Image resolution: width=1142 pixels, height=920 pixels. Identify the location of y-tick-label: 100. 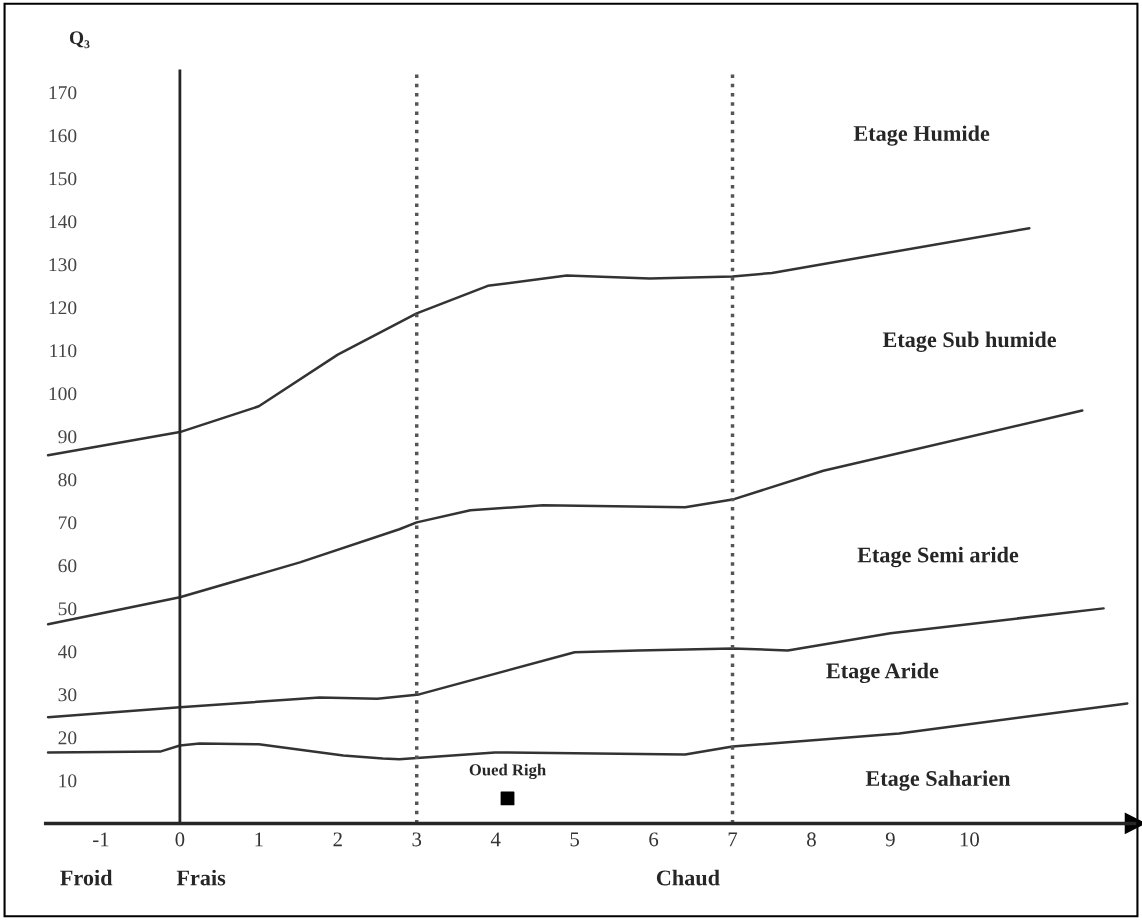
(63, 394).